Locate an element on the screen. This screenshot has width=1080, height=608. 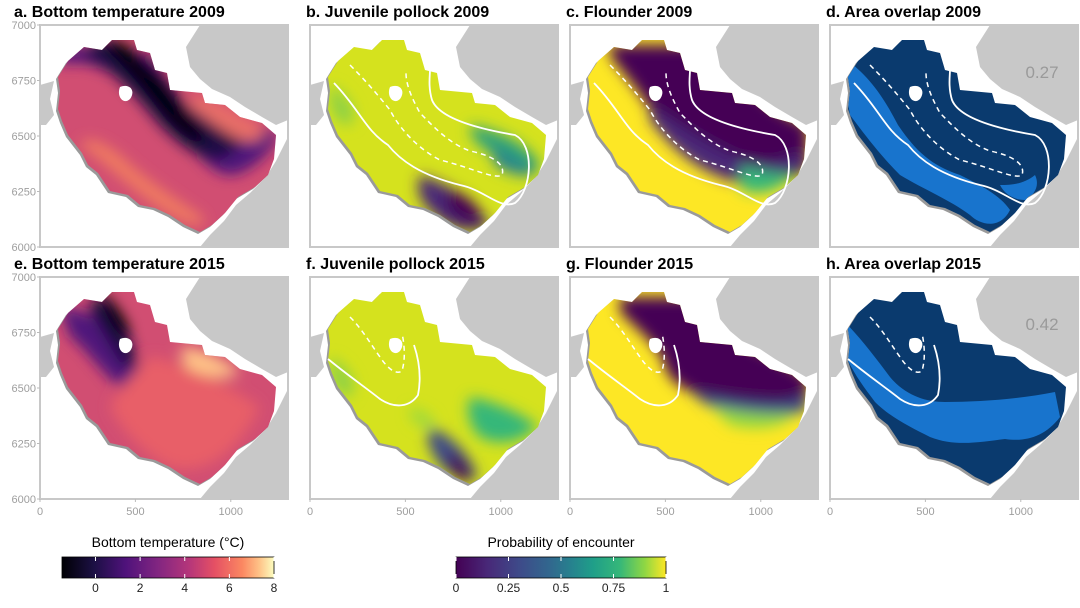
panel-pollock-2009: b. Juvenile pollock 2009 is located at coordinates (432, 126).